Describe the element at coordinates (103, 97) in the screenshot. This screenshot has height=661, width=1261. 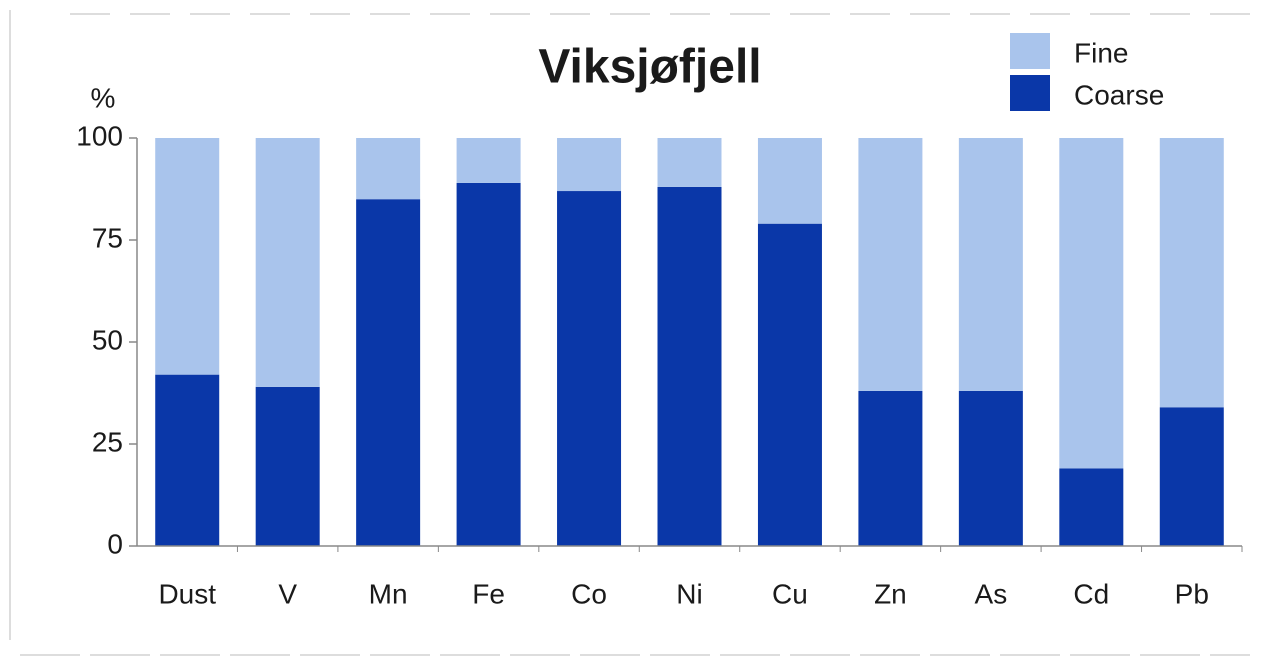
I see `y-axis-label: %` at that location.